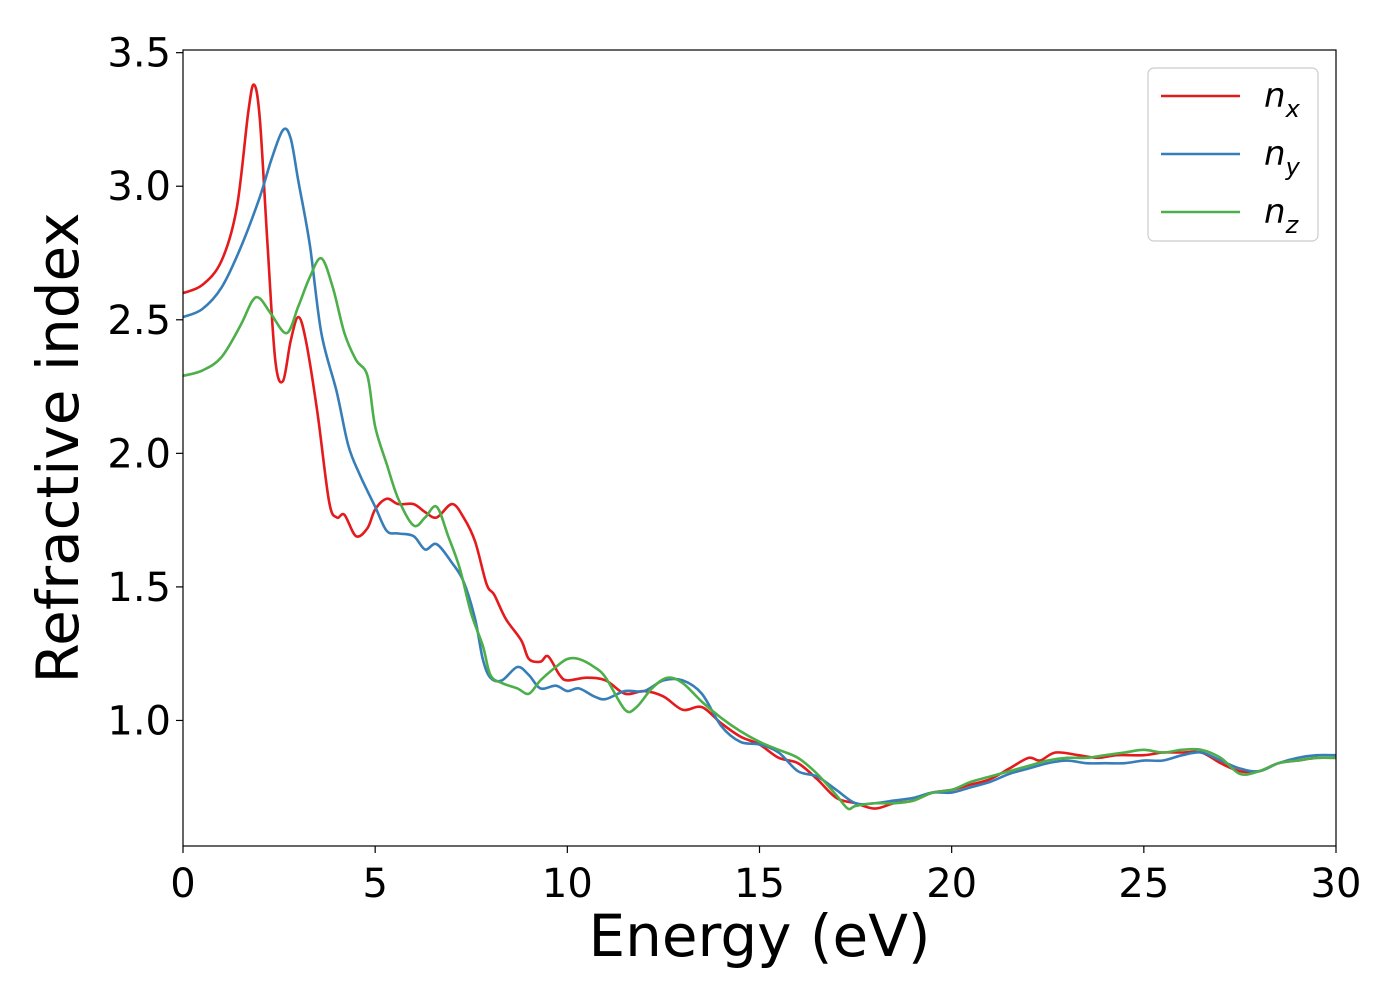 Image resolution: width=1400 pixels, height=1004 pixels. Describe the element at coordinates (139, 54) in the screenshot. I see `y-tick-label: 3.5` at that location.